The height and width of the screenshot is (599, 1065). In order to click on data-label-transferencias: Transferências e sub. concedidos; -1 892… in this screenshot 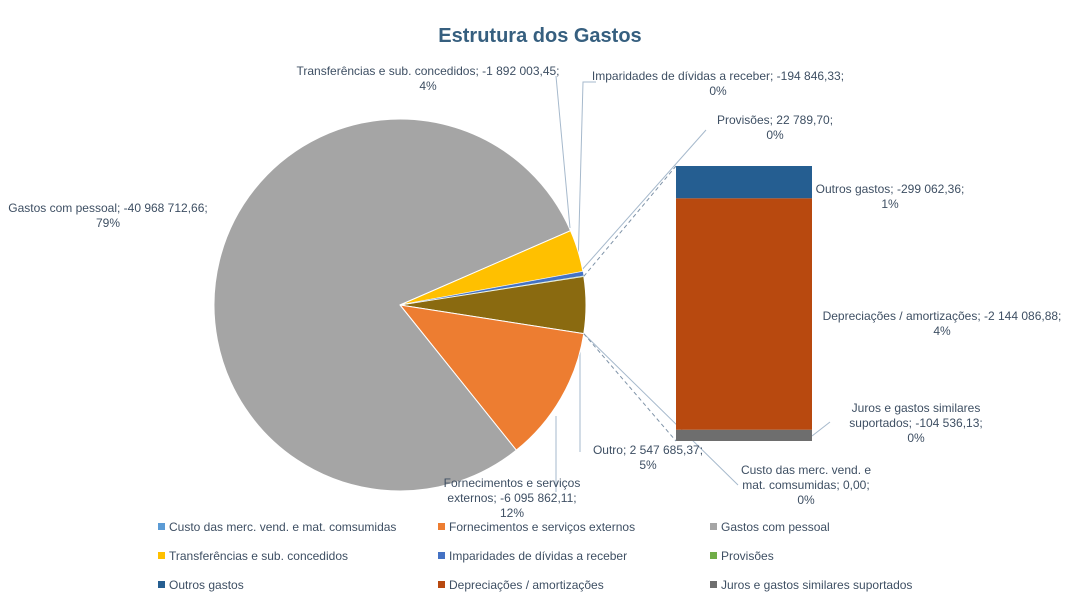, I will do `click(427, 78)`.